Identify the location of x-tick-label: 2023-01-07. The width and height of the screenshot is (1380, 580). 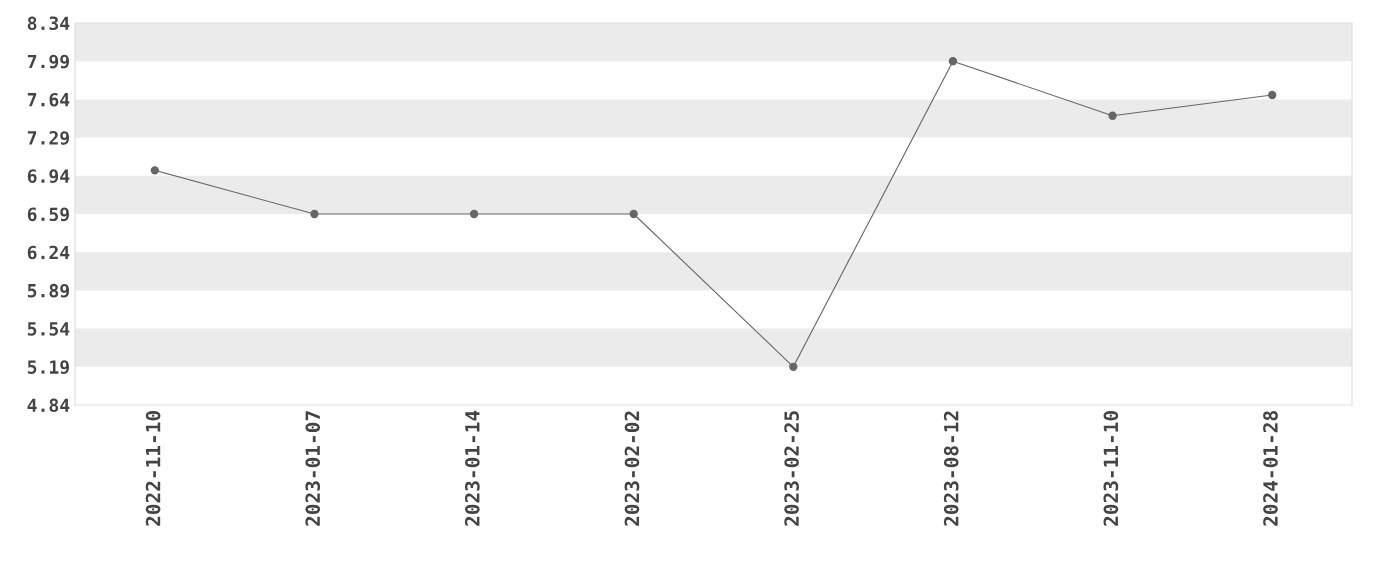
(313, 468).